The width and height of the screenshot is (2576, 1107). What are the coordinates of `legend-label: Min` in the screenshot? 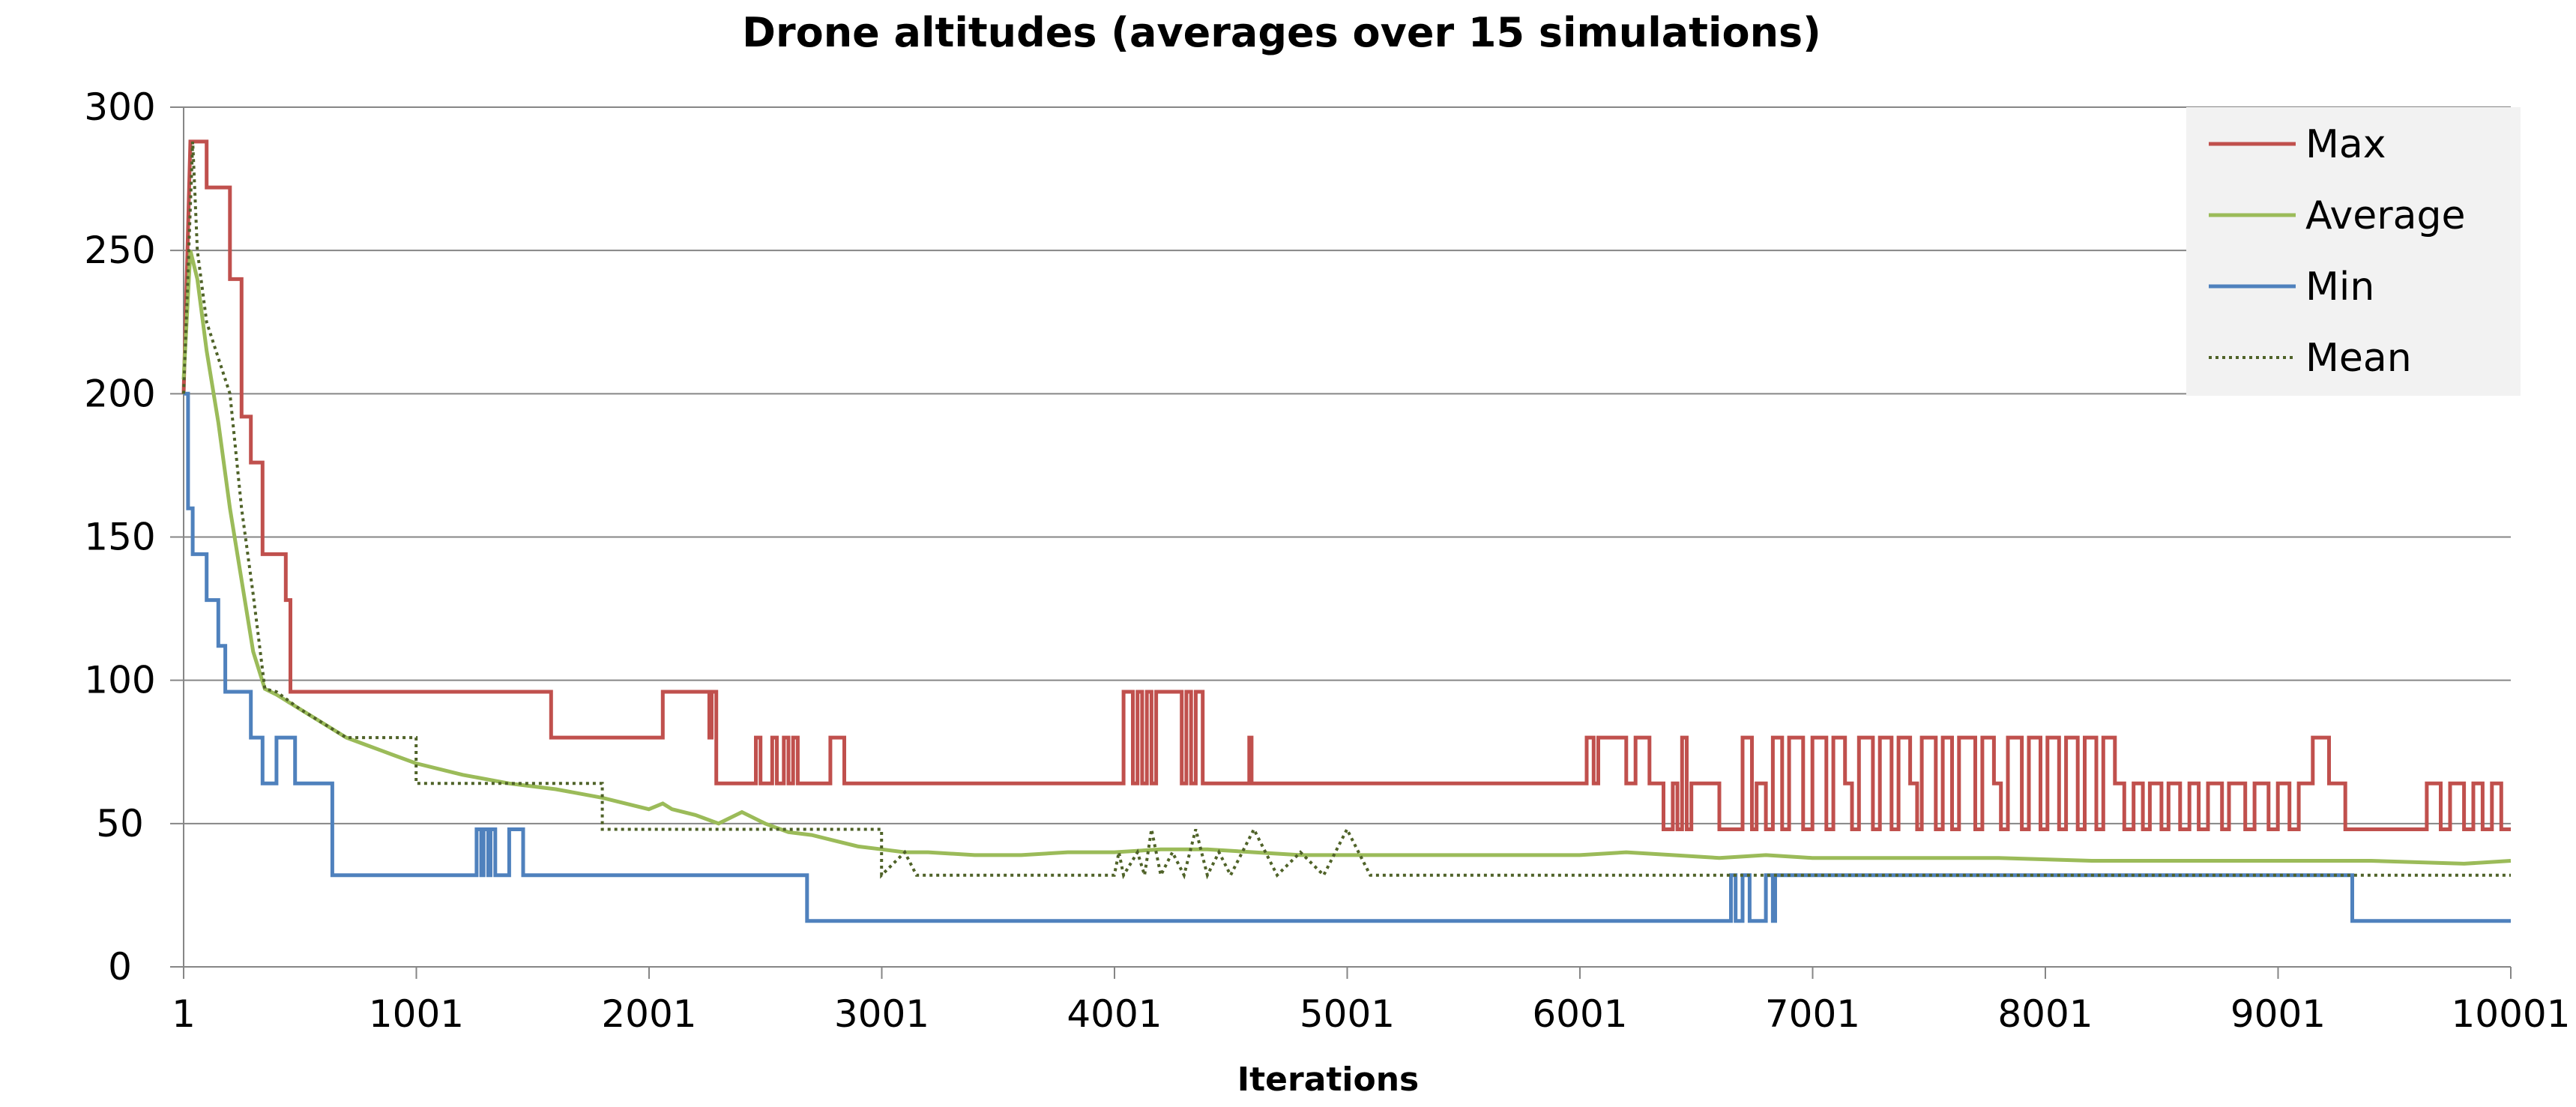 It's located at (2339, 287).